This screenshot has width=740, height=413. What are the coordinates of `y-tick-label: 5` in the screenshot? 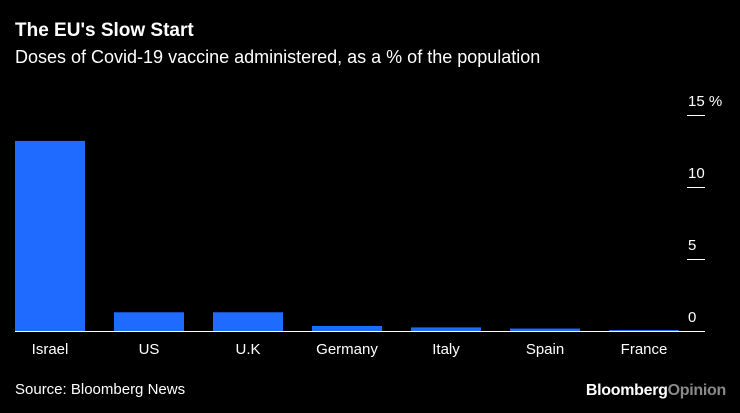 It's located at (692, 245).